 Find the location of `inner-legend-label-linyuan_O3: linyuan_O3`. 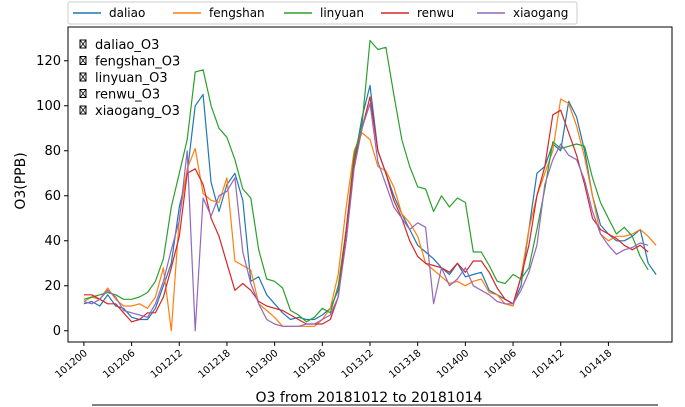

inner-legend-label-linyuan_O3: linyuan_O3 is located at coordinates (131, 78).